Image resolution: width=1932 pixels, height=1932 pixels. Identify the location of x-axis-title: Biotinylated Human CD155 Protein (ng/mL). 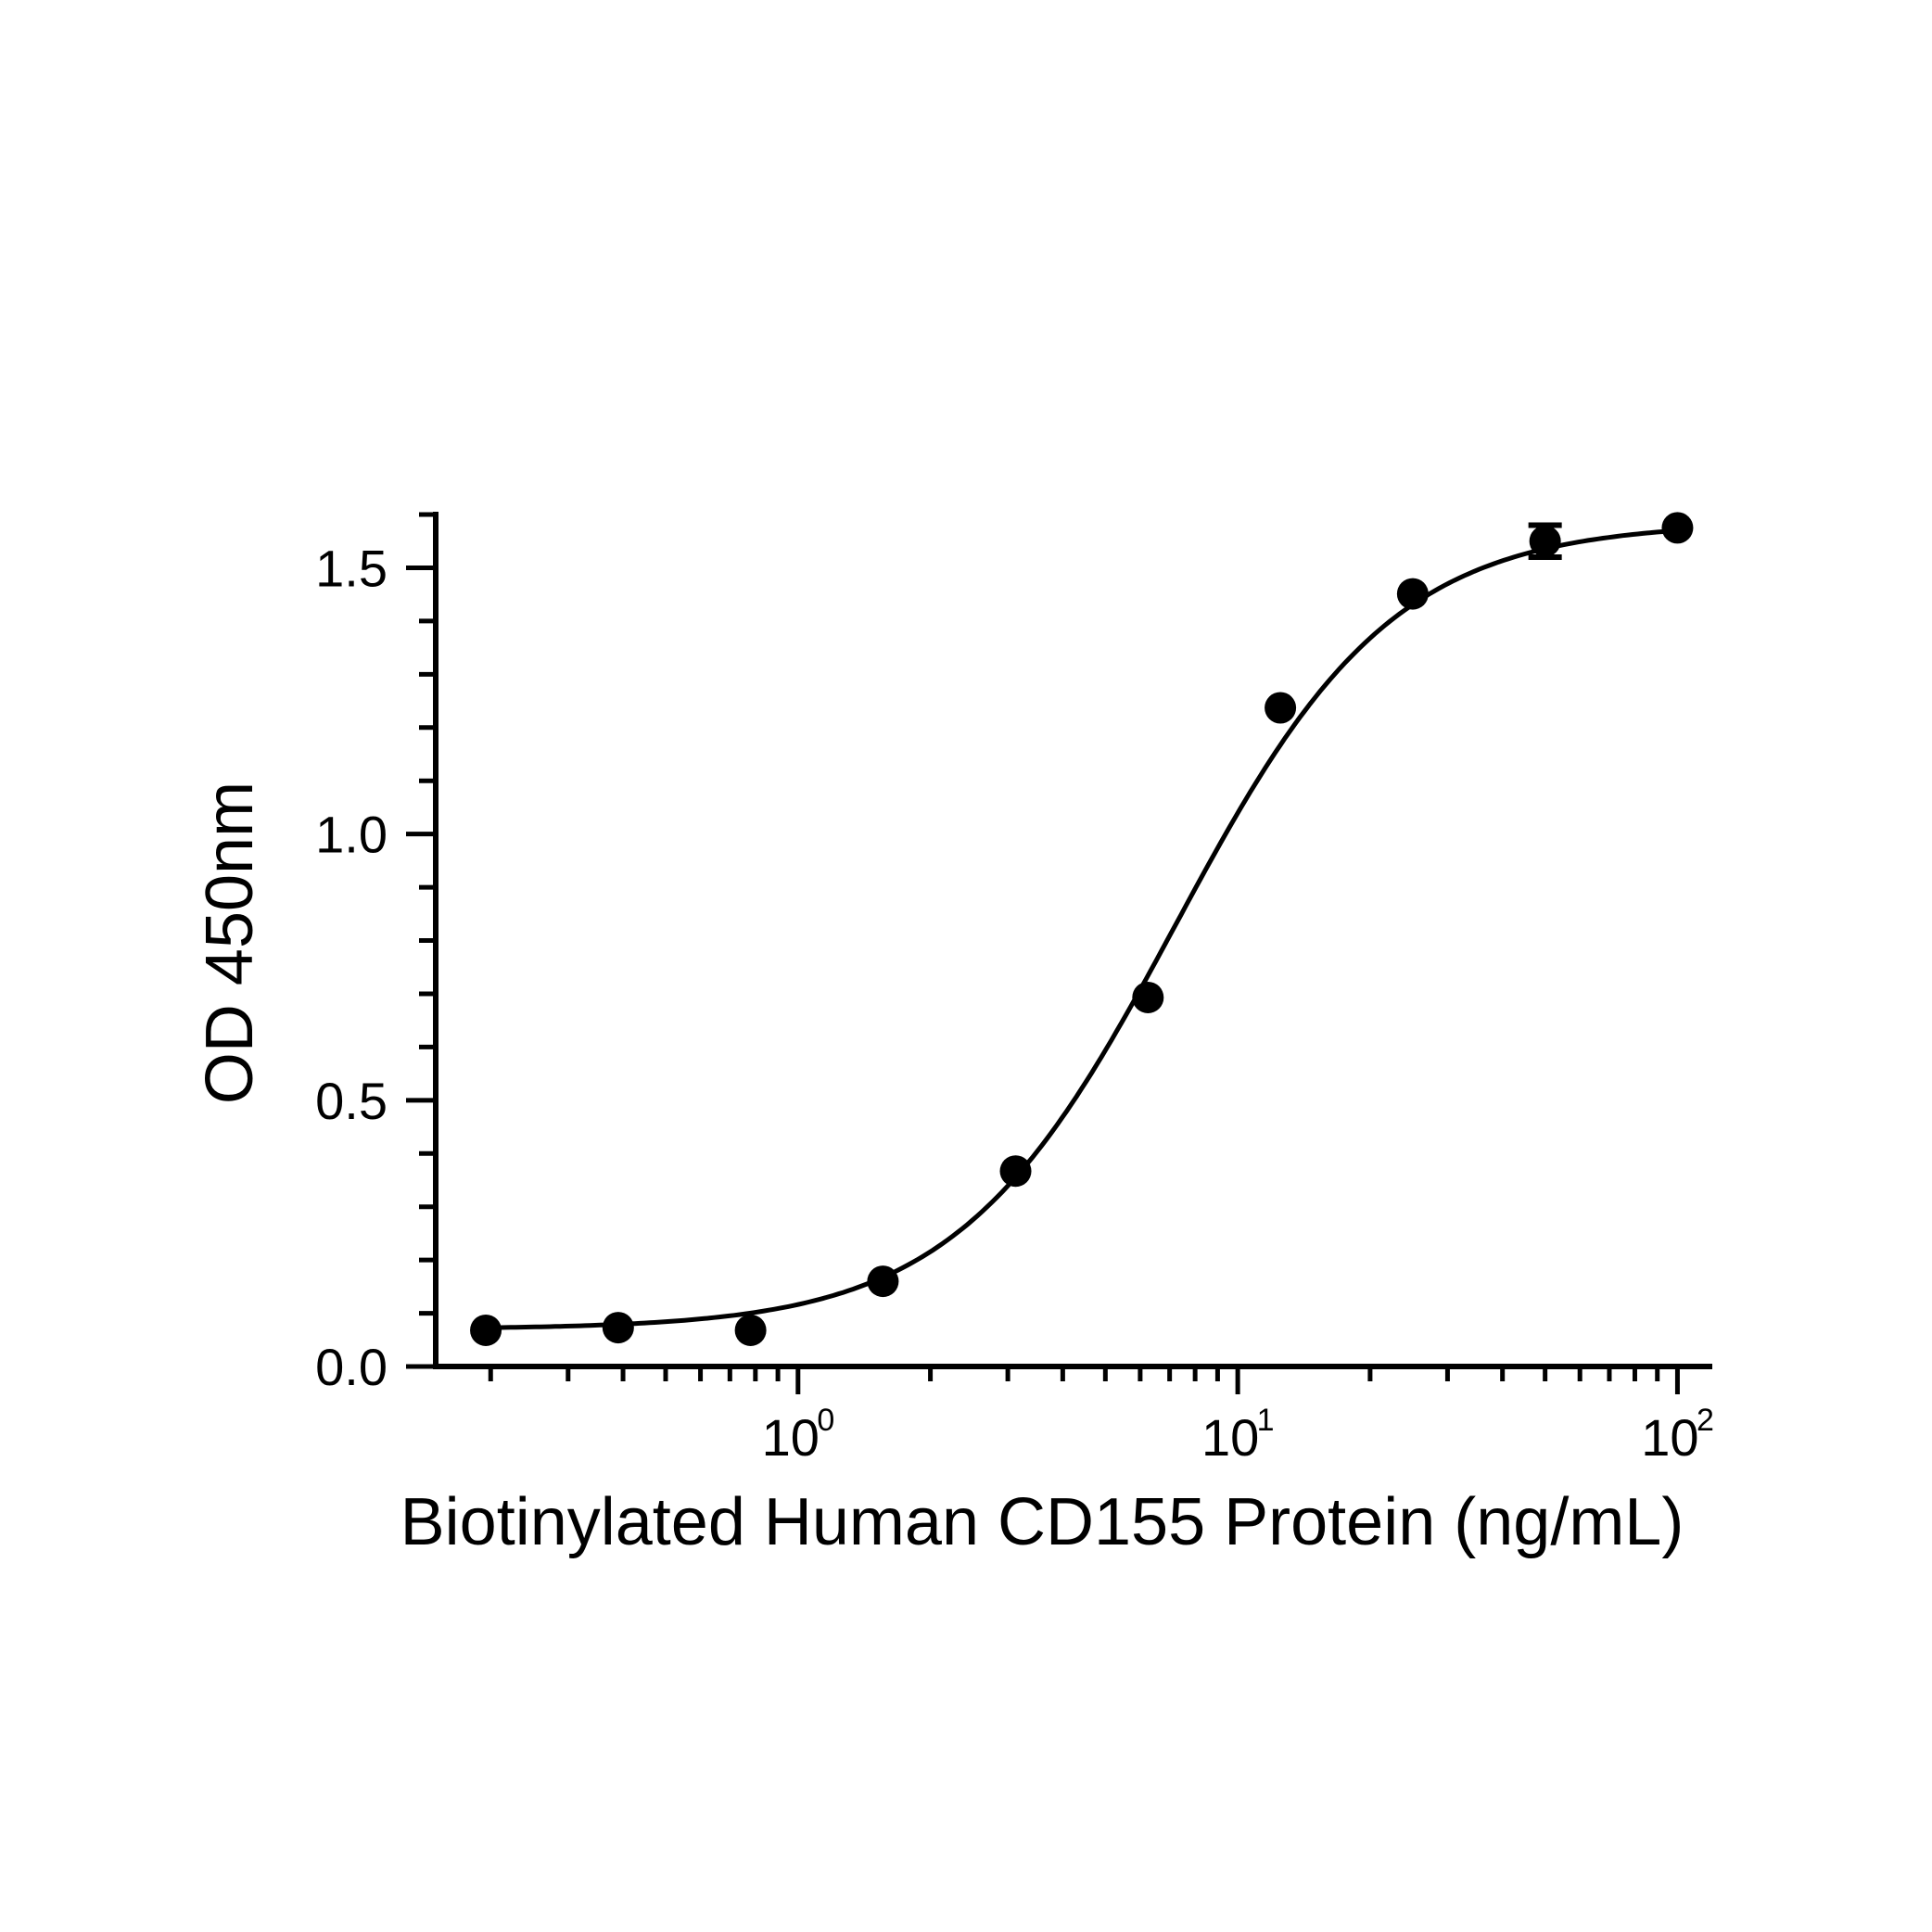
(1042, 1522).